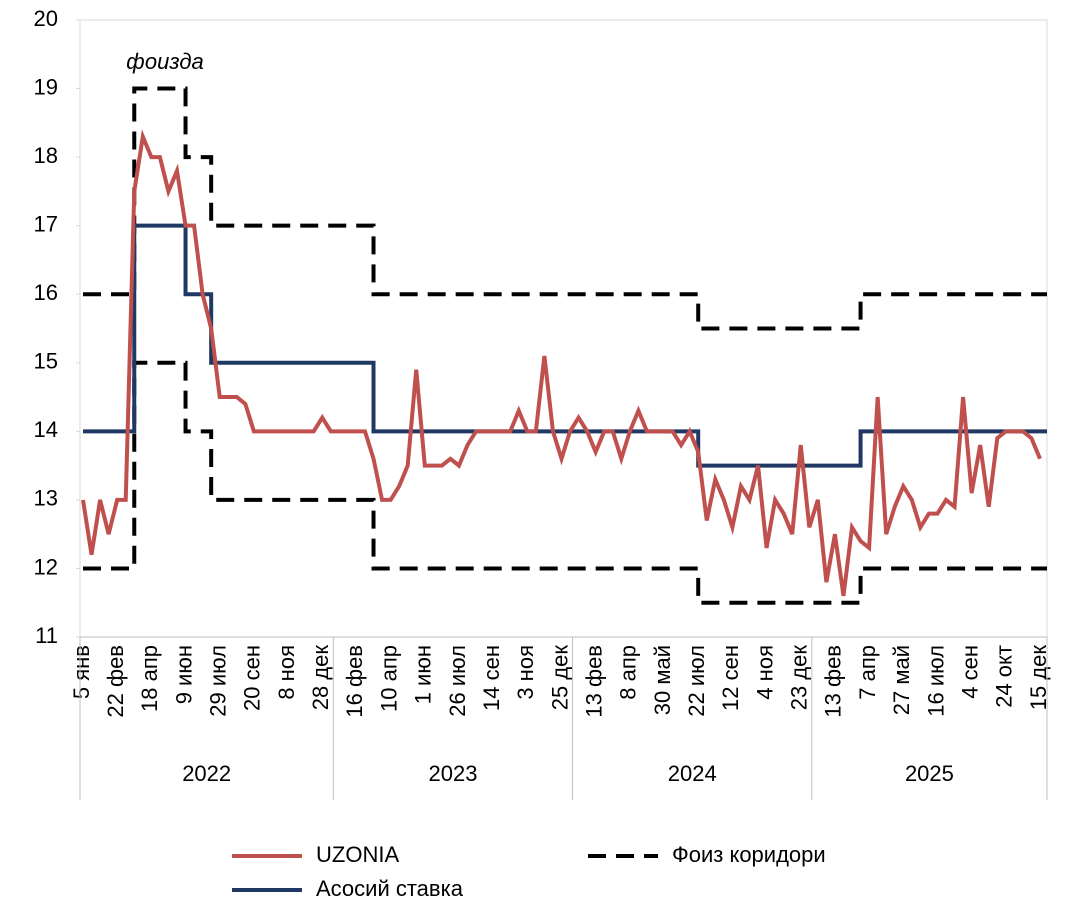 The image size is (1068, 905). I want to click on x-tick-label: 22 фев, so click(115, 681).